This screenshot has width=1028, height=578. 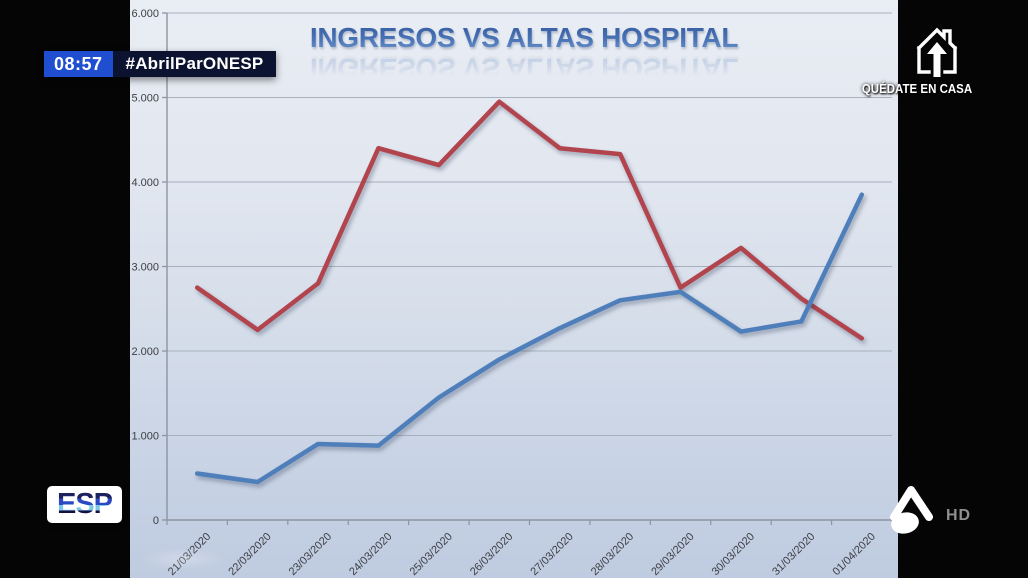 I want to click on esp-logo-badge: ESP, so click(x=84, y=504).